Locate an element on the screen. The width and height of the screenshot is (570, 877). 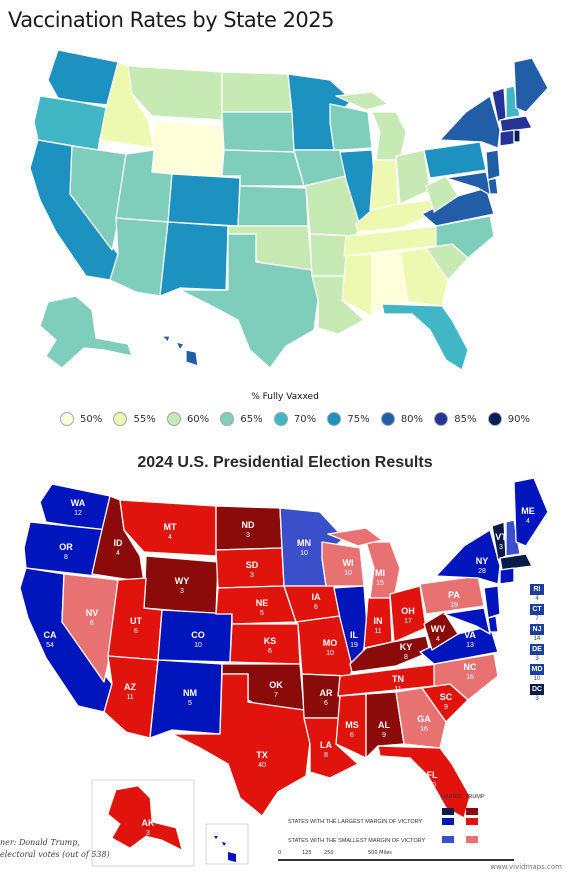
state-ev-mi: 15 is located at coordinates (380, 583).